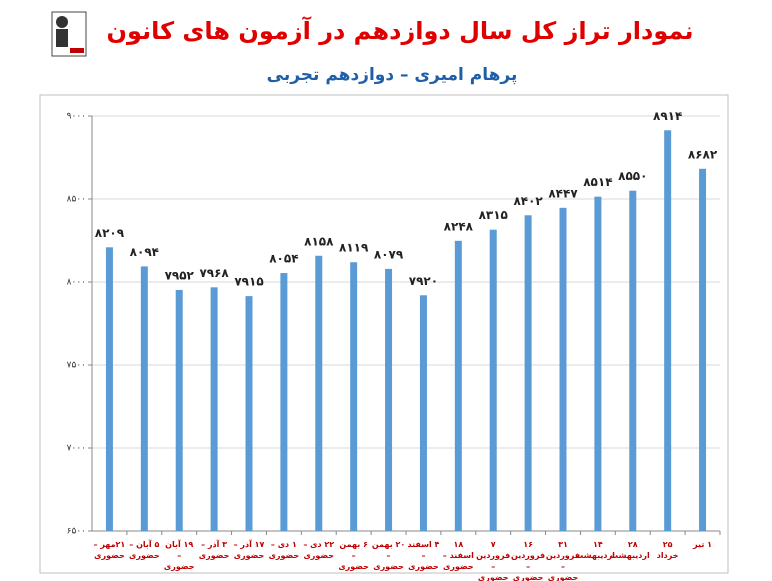 This screenshot has height=581, width=772. Describe the element at coordinates (389, 254) in the screenshot. I see `data-label: ۸۰۷۹` at that location.